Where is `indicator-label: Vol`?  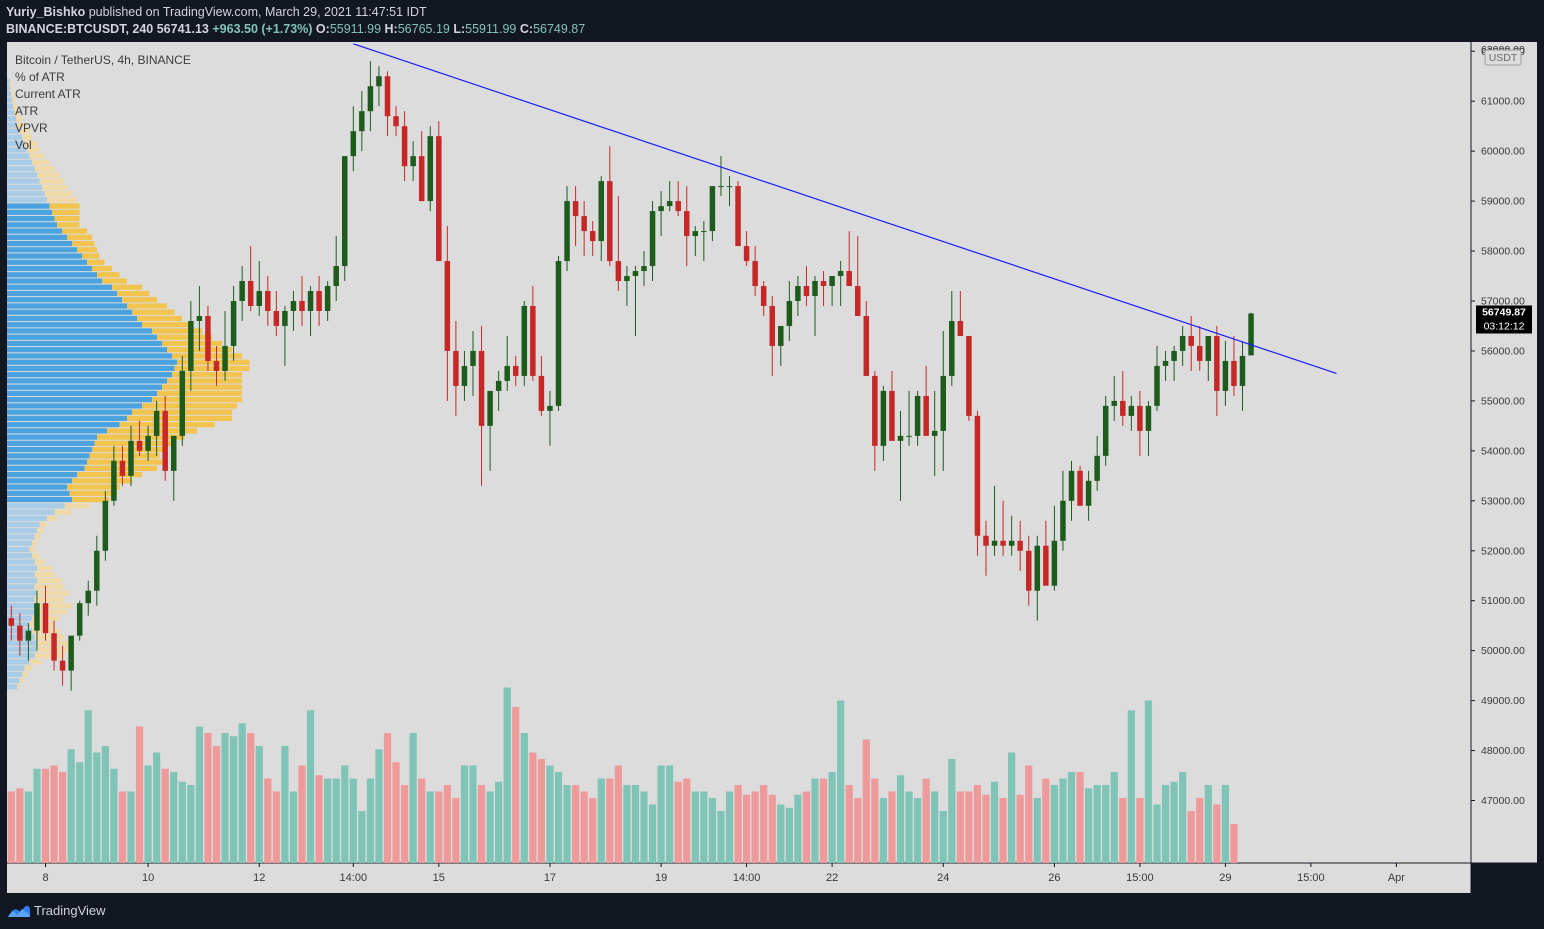 indicator-label: Vol is located at coordinates (23, 145).